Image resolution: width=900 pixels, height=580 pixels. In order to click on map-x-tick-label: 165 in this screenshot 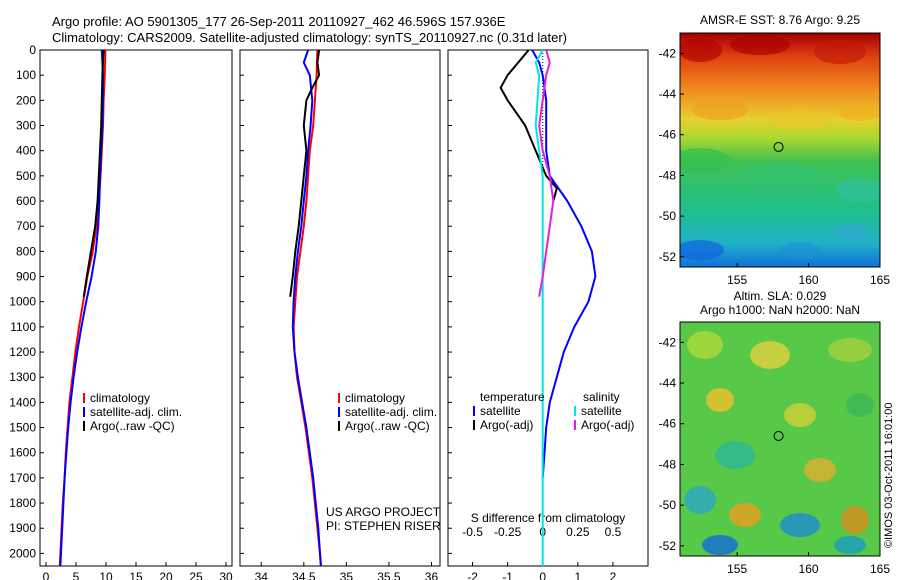, I will do `click(880, 280)`.